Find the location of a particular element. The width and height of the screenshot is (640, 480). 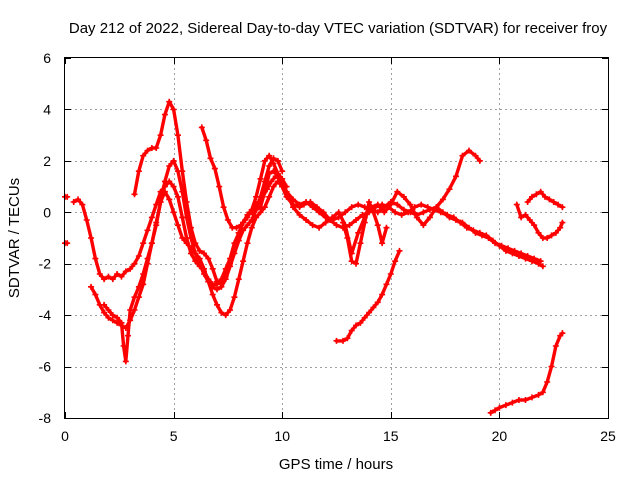

x-tick-label: 10 is located at coordinates (282, 436).